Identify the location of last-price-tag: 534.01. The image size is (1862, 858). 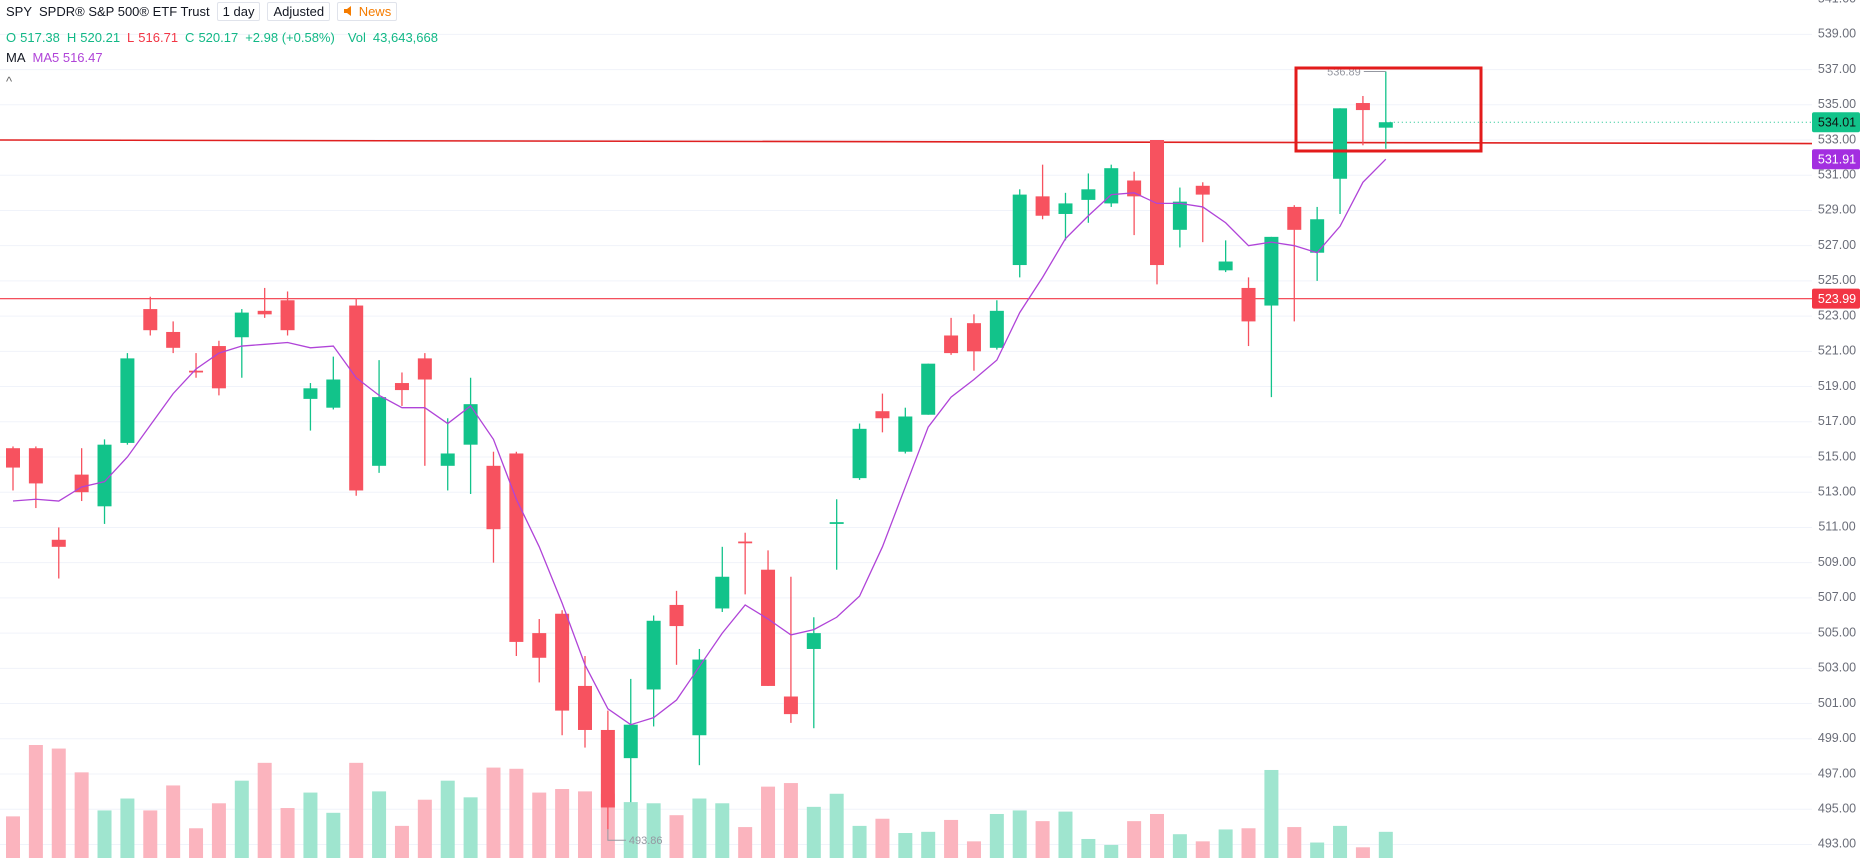
(1837, 123).